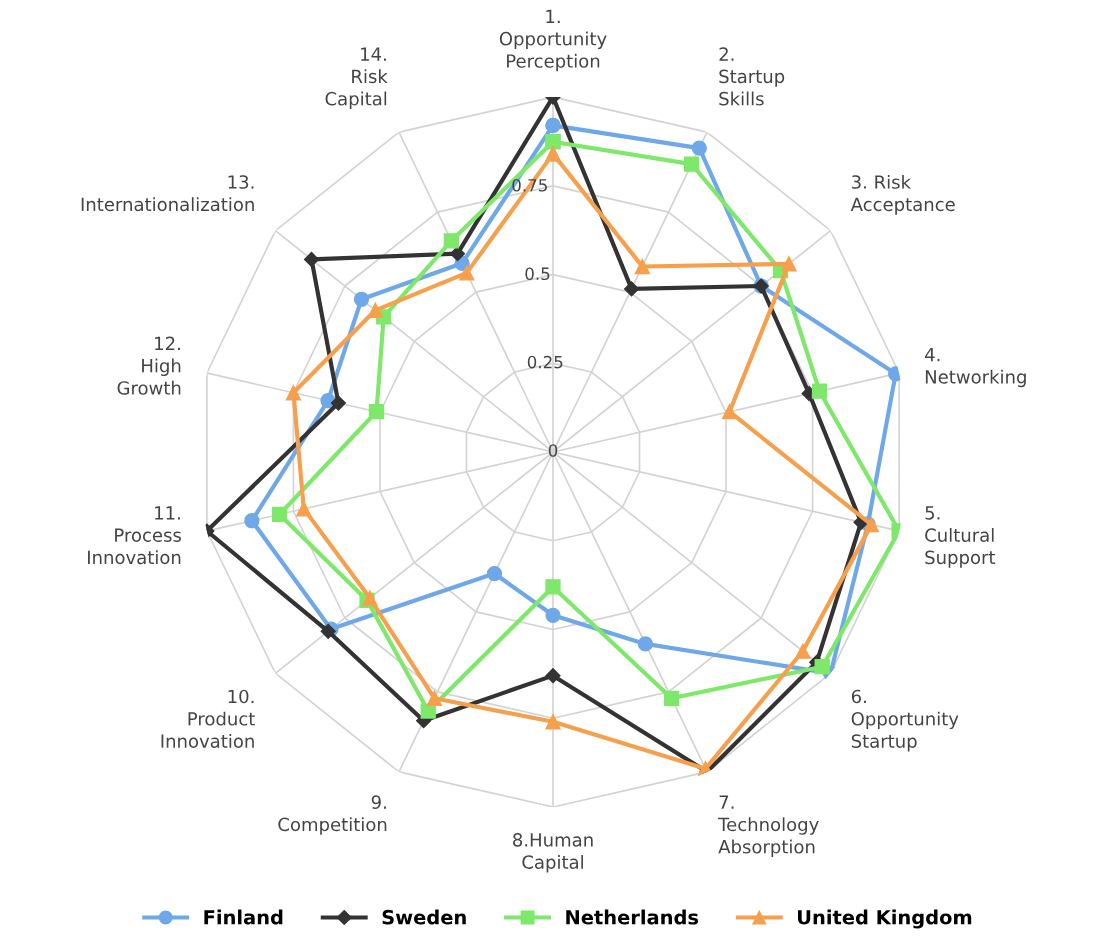 This screenshot has width=1117, height=946. Describe the element at coordinates (632, 917) in the screenshot. I see `legend-label: Netherlands` at that location.